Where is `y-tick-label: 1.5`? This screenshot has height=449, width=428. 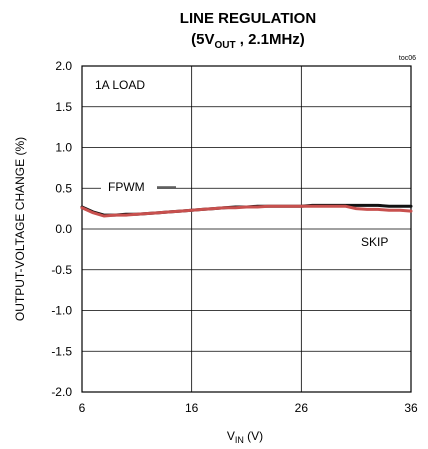 y-tick-label: 1.5 is located at coordinates (63, 107).